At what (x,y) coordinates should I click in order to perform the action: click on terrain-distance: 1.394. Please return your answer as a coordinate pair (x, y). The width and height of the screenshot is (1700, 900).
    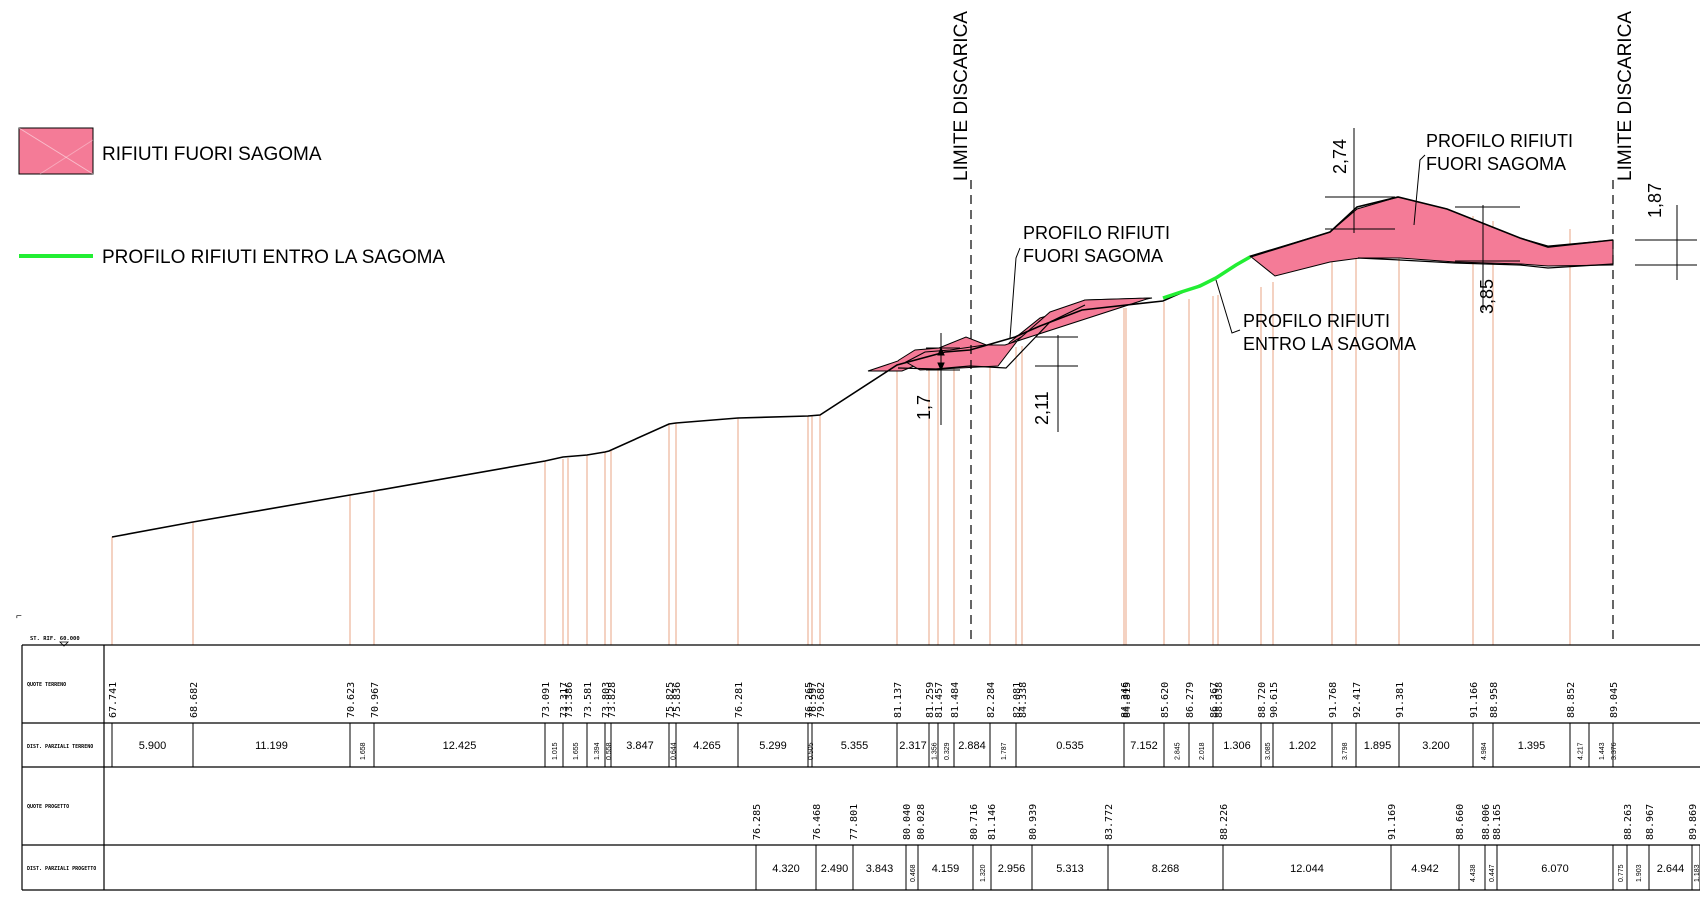
    Looking at the image, I should click on (597, 751).